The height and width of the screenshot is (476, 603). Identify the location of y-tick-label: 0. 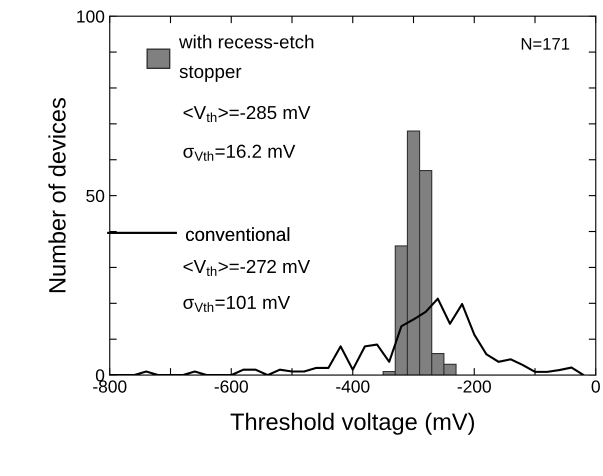
(100, 375).